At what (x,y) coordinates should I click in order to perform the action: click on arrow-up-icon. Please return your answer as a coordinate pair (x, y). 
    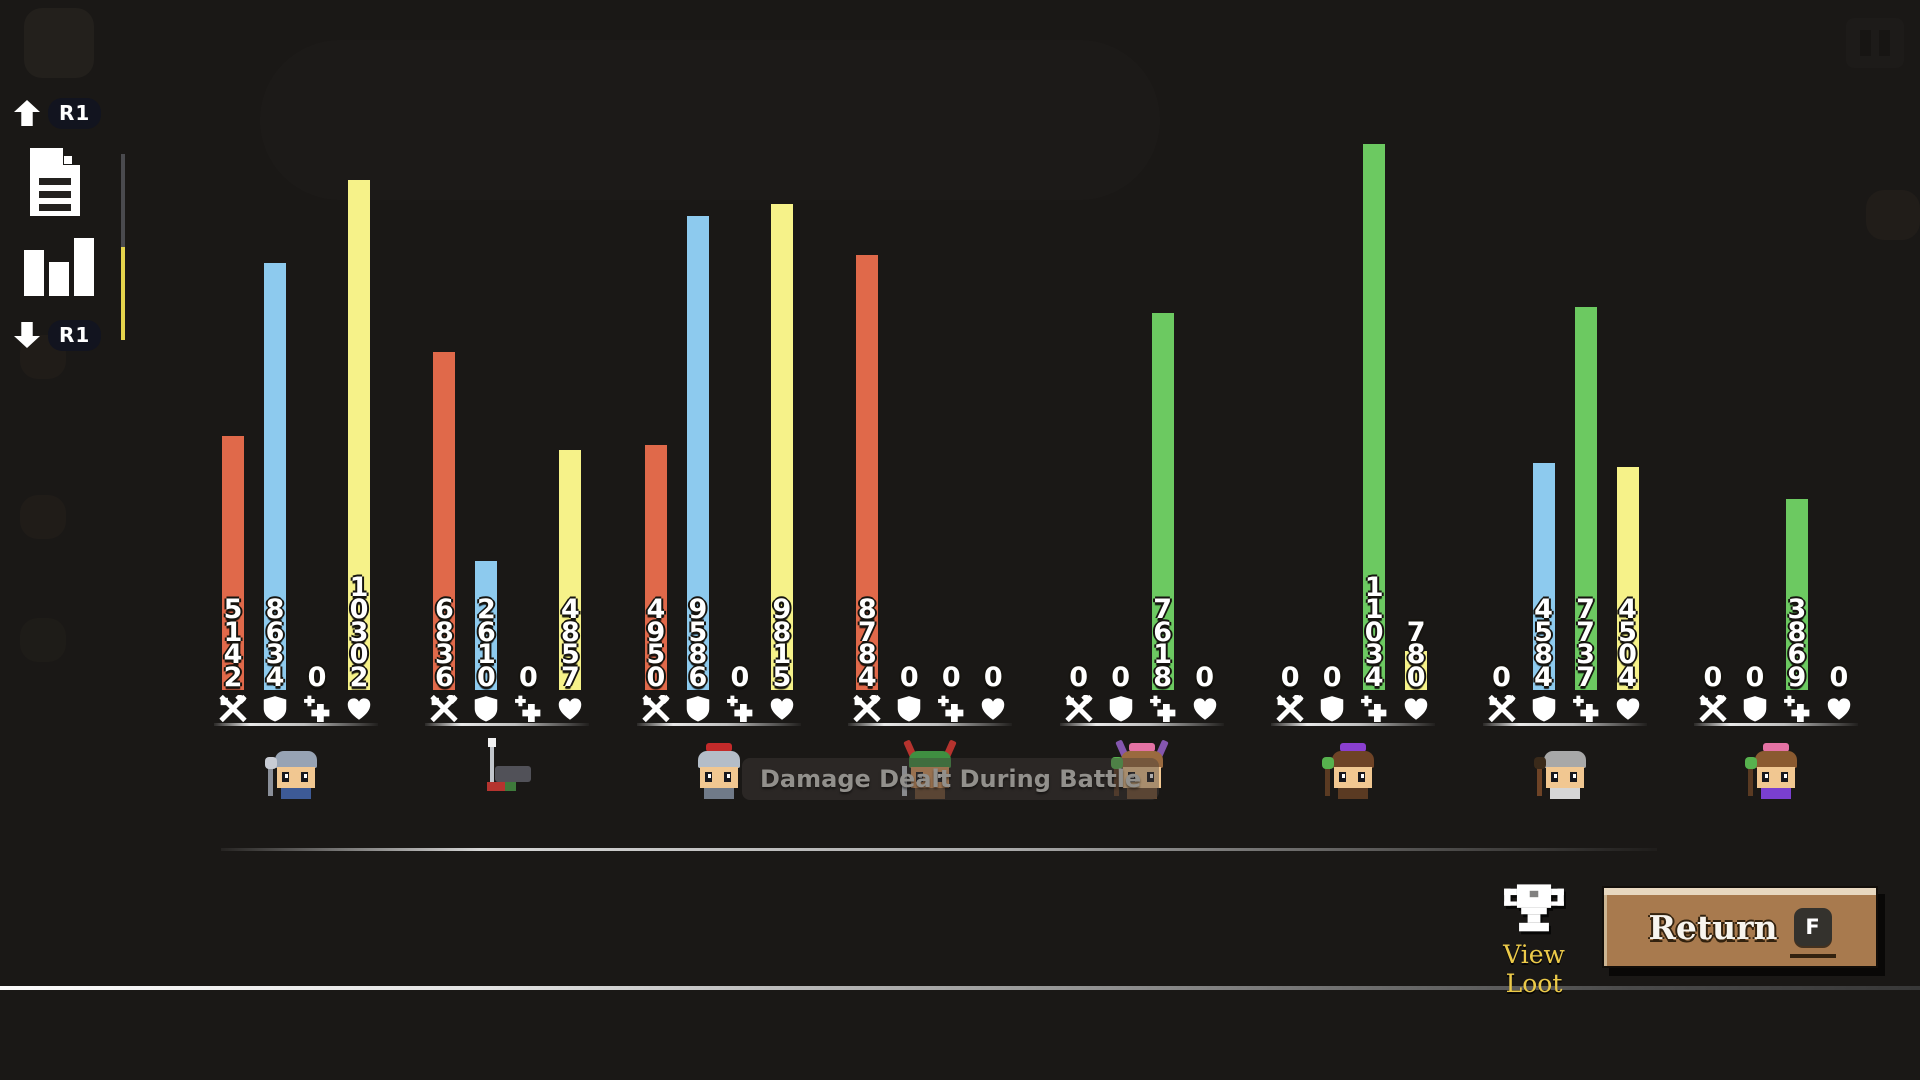
    Looking at the image, I should click on (27, 113).